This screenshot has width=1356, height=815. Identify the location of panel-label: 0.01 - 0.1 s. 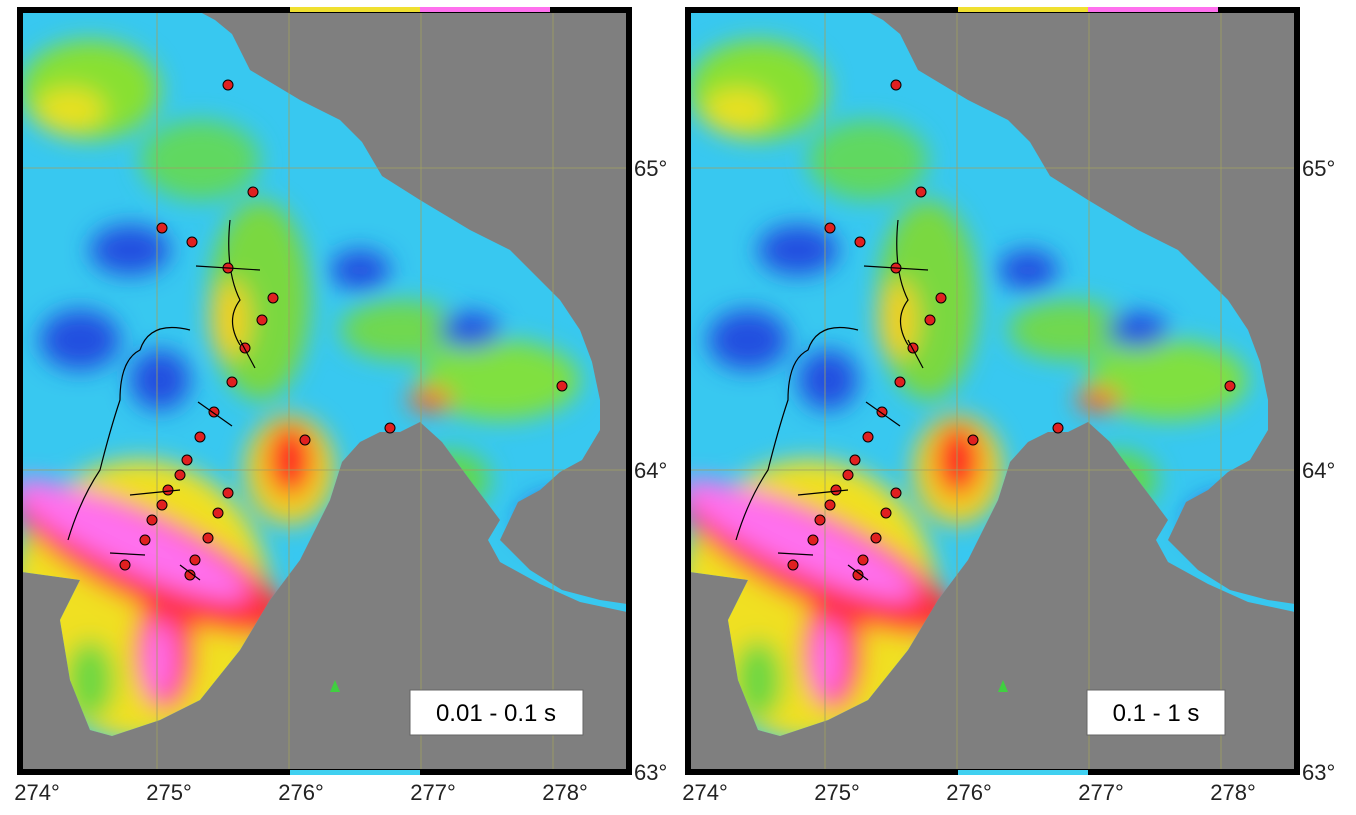
(496, 713).